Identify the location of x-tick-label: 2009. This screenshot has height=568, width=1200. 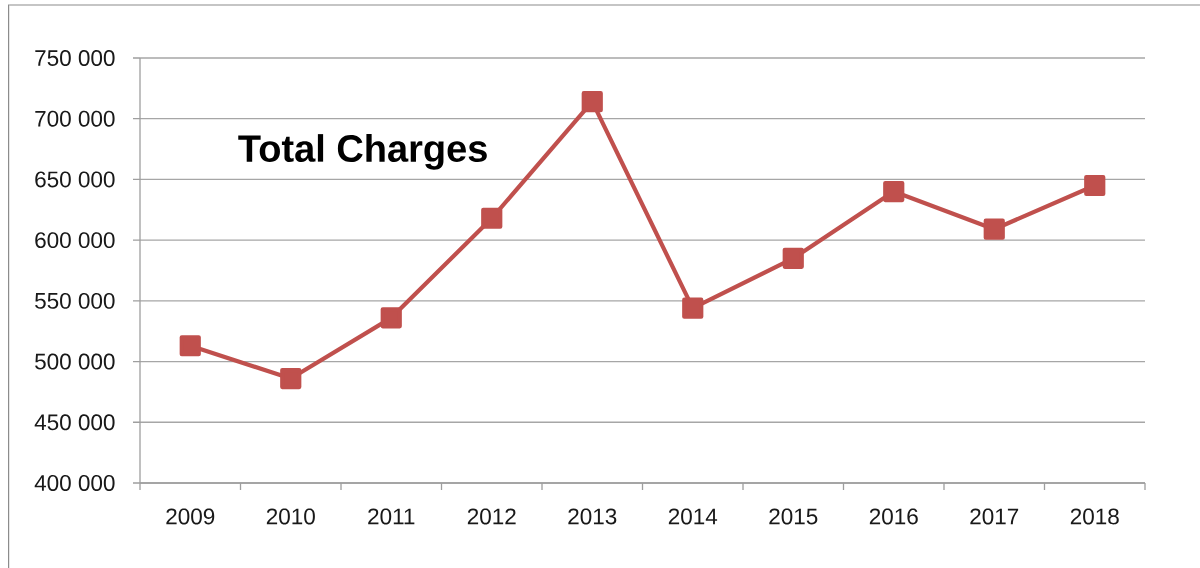
(190, 516).